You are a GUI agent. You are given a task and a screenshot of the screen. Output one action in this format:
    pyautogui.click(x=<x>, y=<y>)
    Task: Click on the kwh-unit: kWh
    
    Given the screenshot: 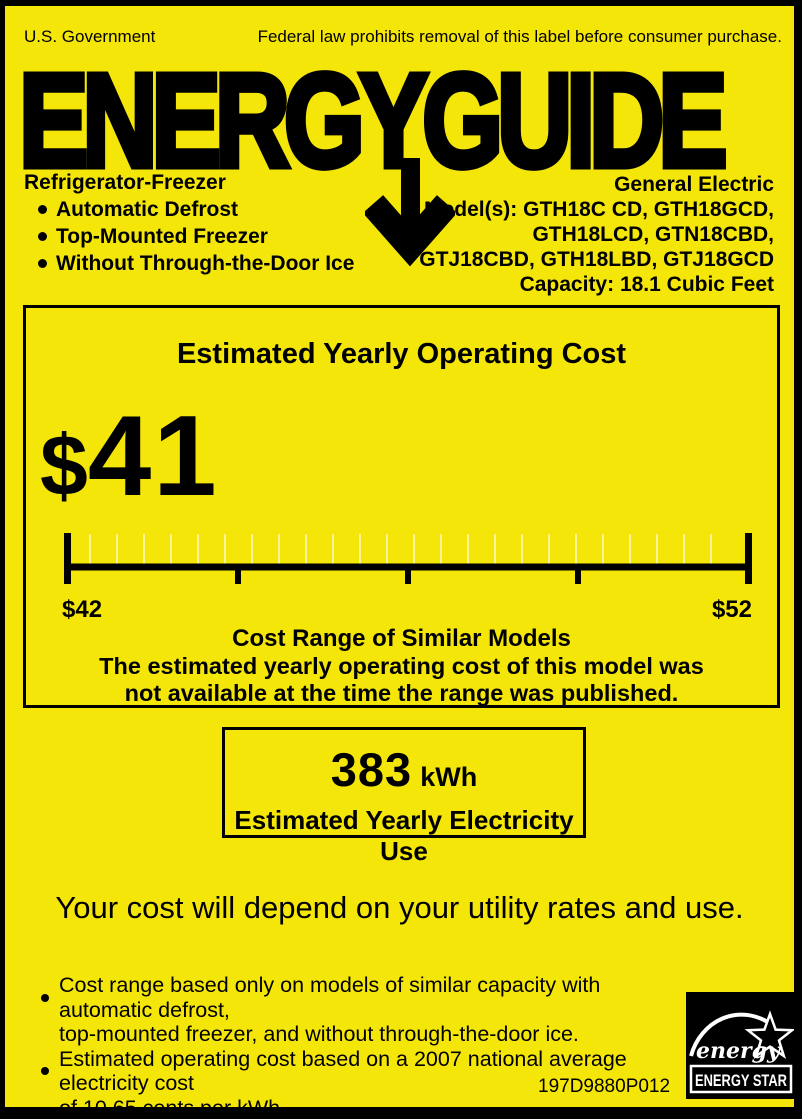 What is the action you would take?
    pyautogui.click(x=449, y=777)
    